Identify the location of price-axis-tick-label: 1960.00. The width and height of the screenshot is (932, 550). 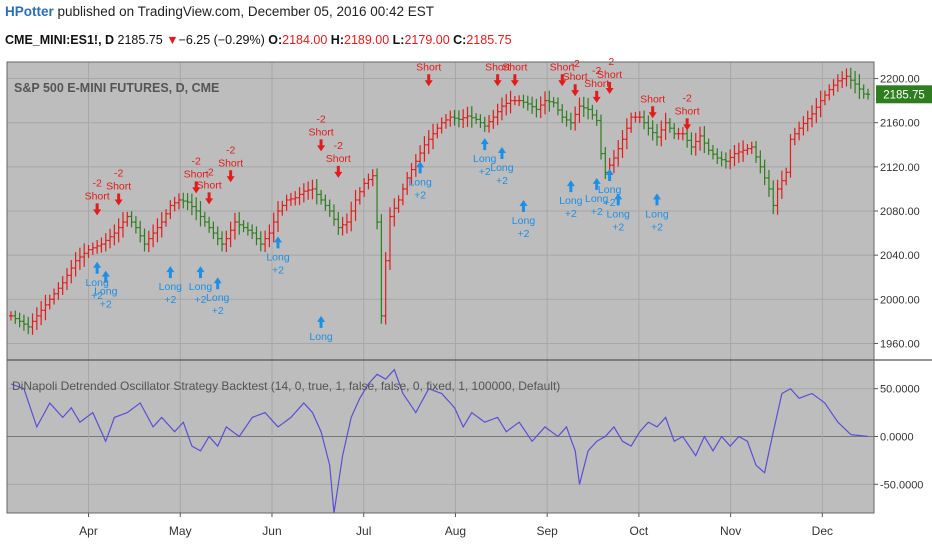
(900, 344).